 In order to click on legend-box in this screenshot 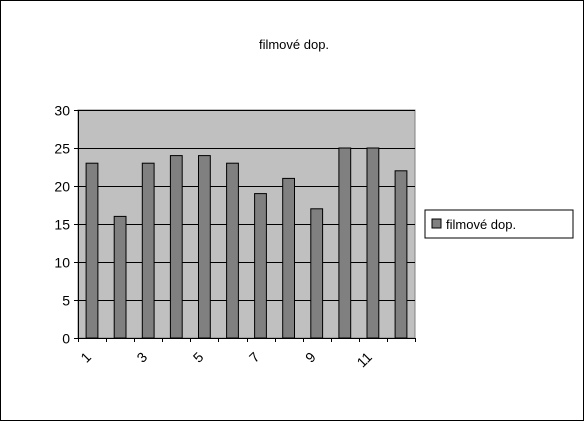, I will do `click(499, 224)`.